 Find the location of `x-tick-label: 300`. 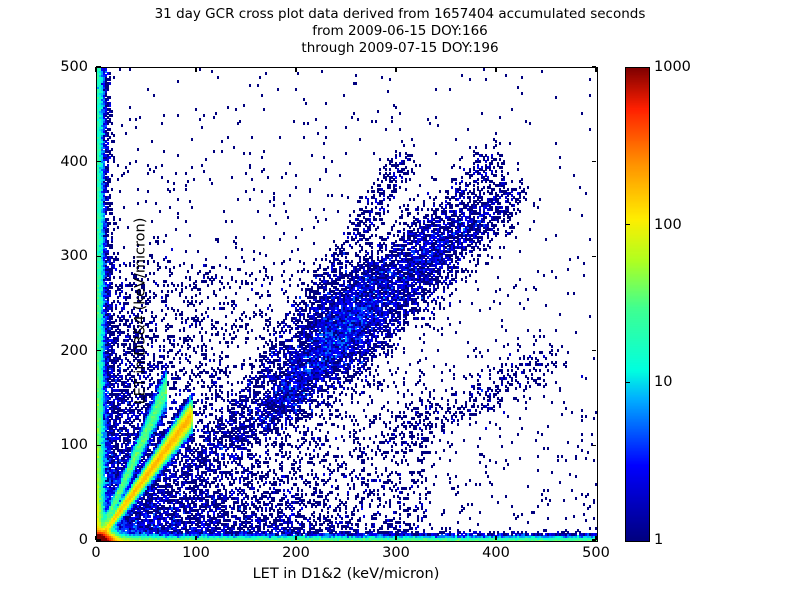

x-tick-label: 300 is located at coordinates (396, 553).